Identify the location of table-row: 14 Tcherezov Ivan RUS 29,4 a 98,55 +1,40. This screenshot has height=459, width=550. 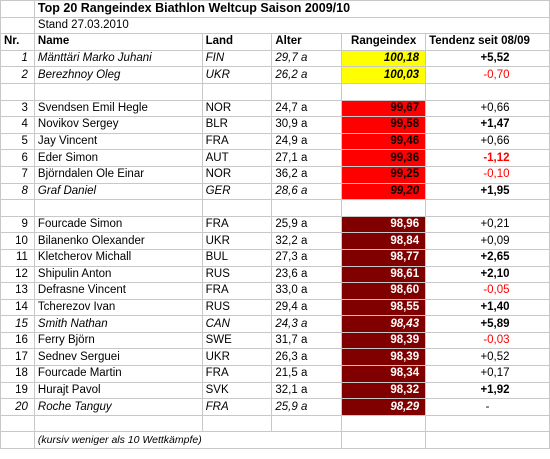
(275, 307).